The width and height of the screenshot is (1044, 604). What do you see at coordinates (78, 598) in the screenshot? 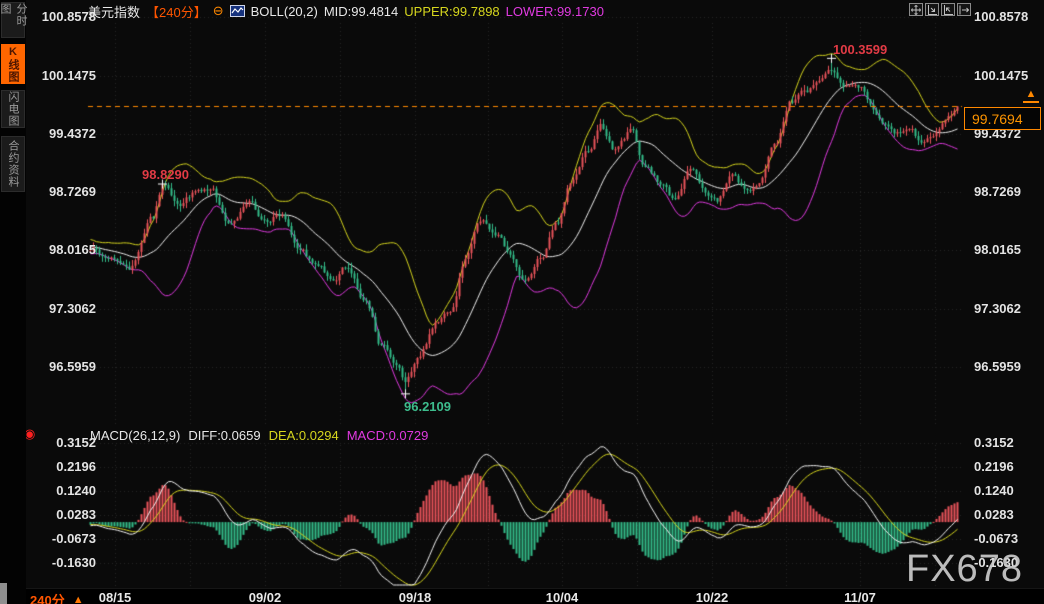
I see `period-dropdown-icon: ▲` at bounding box center [78, 598].